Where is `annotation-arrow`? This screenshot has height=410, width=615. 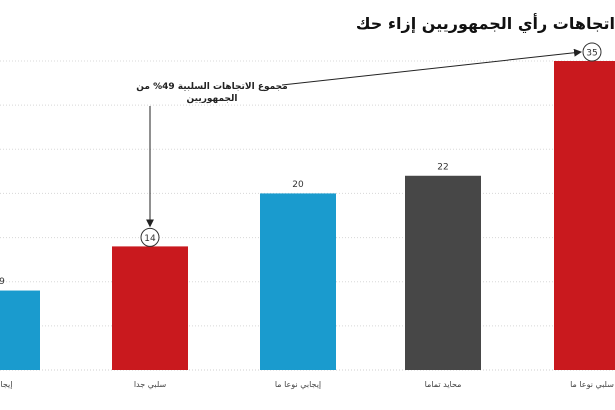 annotation-arrow is located at coordinates (431, 67).